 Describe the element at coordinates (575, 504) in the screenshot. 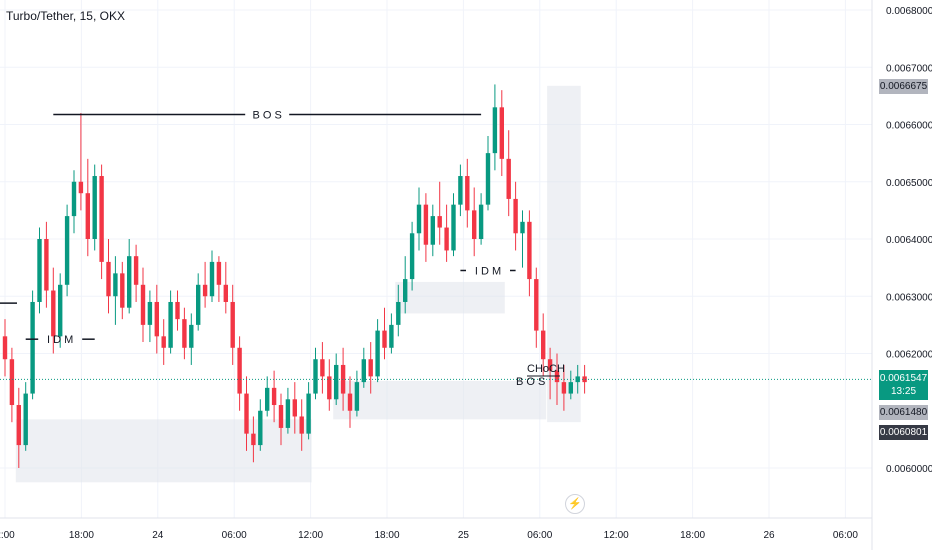

I see `flash-icon: ⚡` at that location.